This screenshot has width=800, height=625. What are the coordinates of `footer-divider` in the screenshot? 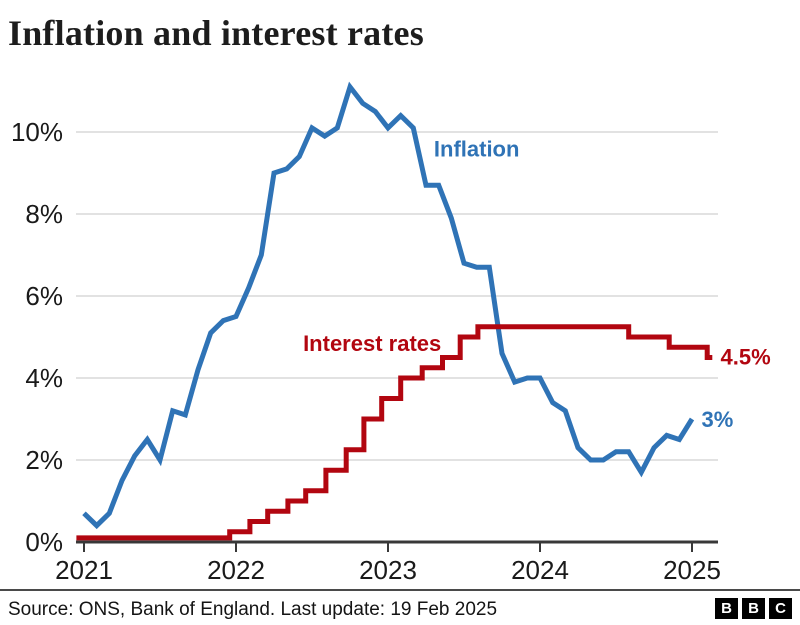 It's located at (400, 590).